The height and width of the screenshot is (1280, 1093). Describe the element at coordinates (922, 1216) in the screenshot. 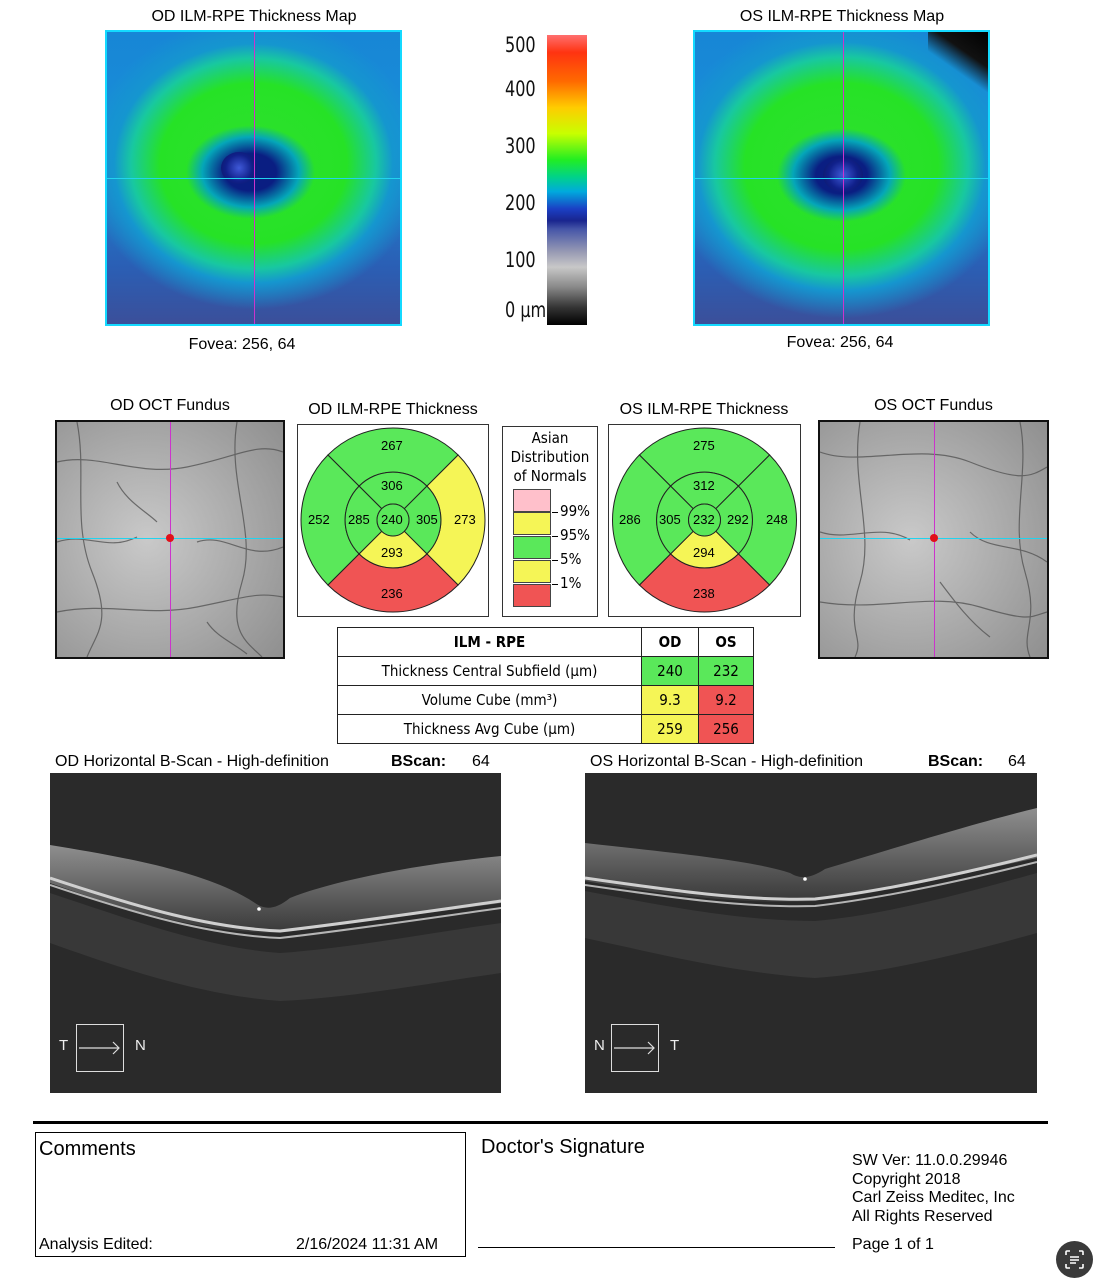

I see `rights: All Rights Reserved` at that location.